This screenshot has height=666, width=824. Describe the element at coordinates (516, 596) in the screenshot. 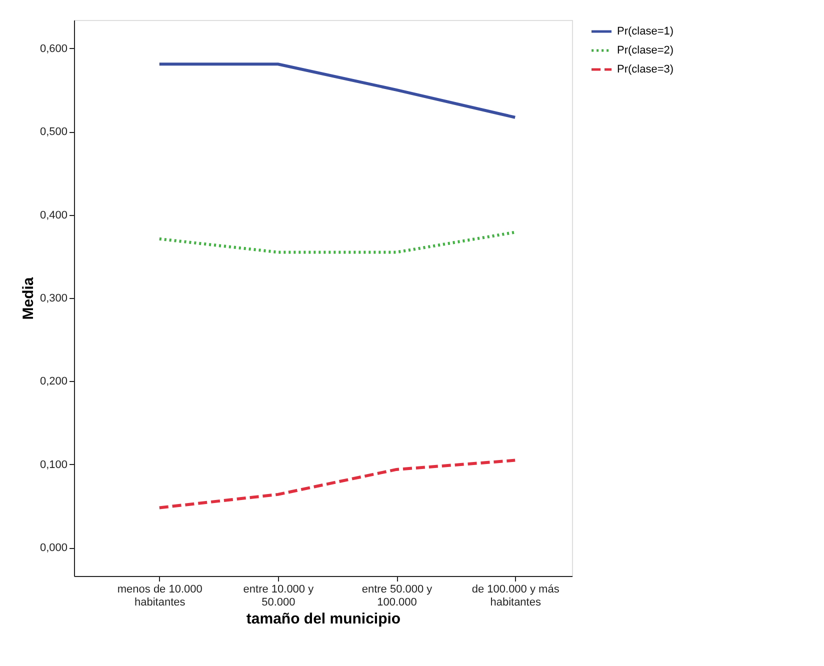

I see `x-tick-label: de 100.000 y más habitantes` at that location.